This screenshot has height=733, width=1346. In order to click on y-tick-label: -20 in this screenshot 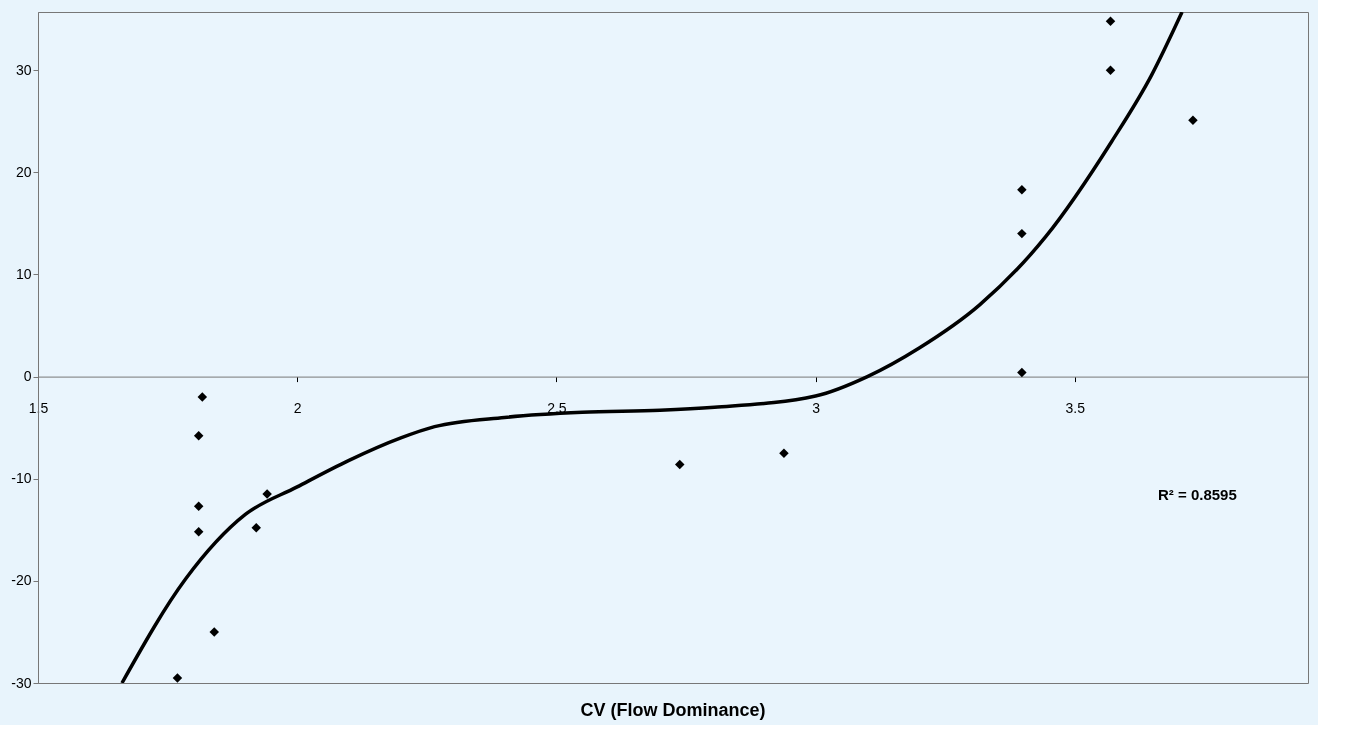, I will do `click(21, 580)`.